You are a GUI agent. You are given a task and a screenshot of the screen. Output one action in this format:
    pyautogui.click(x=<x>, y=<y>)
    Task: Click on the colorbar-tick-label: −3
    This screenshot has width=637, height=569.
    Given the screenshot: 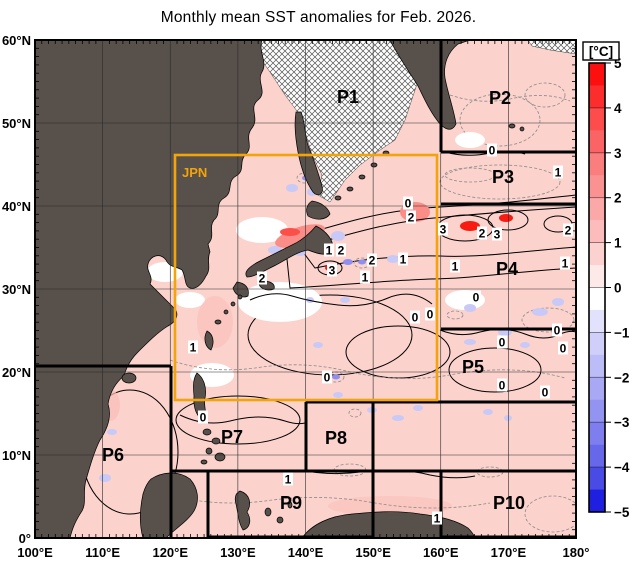 What is the action you would take?
    pyautogui.click(x=622, y=422)
    